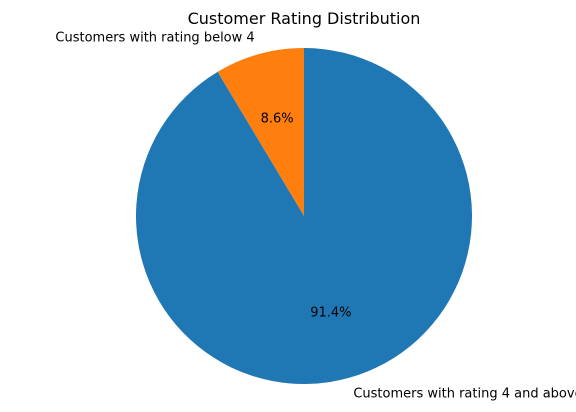  I want to click on slice-percent-label-1: 91.4%, so click(330, 313).